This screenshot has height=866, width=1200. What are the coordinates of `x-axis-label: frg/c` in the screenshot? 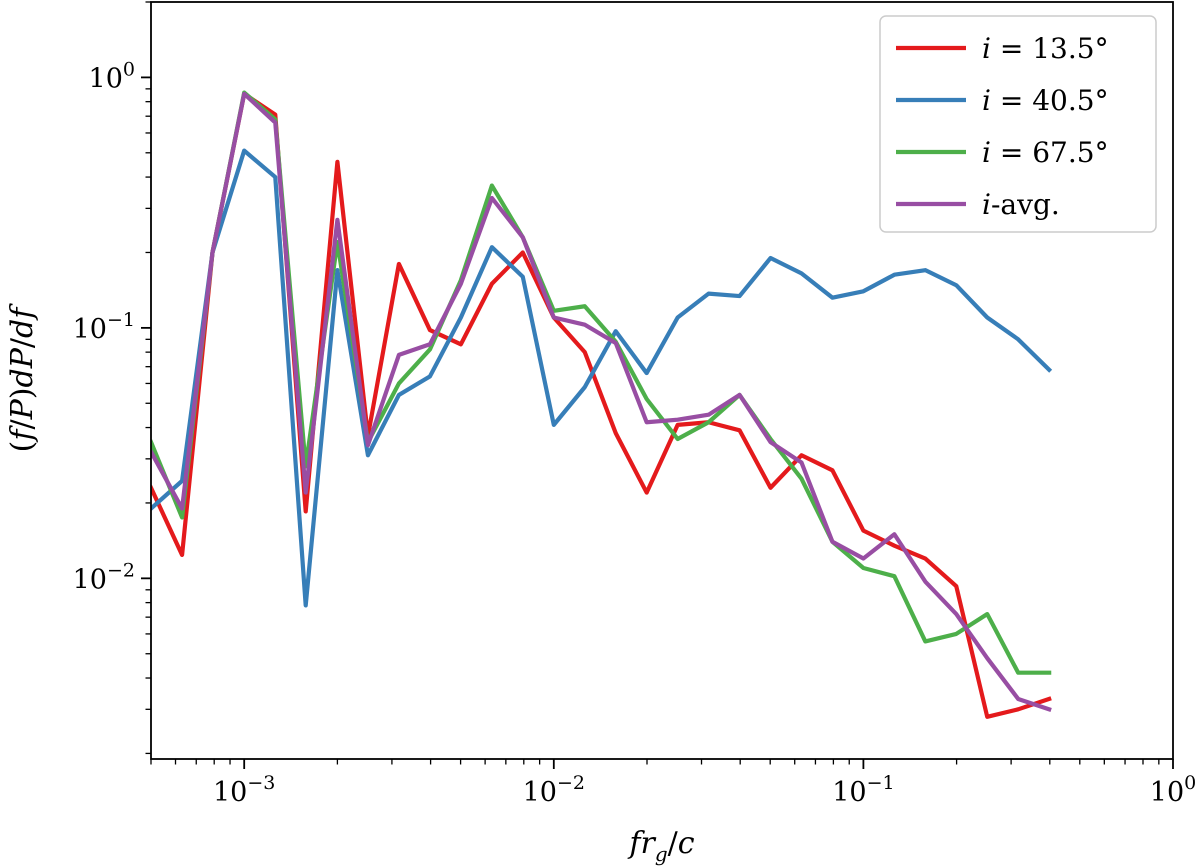 It's located at (660, 846).